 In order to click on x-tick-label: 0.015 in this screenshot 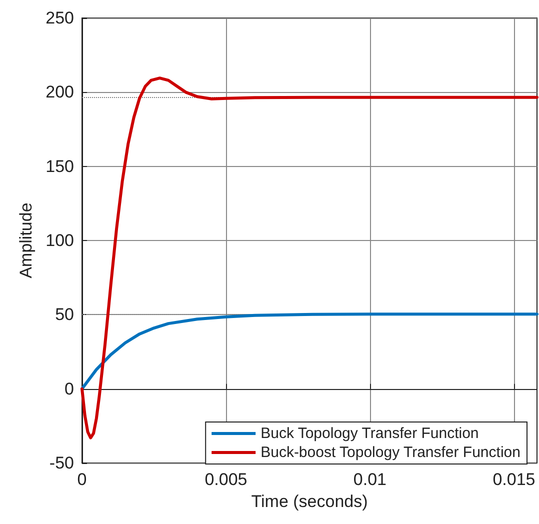, I will do `click(514, 479)`.